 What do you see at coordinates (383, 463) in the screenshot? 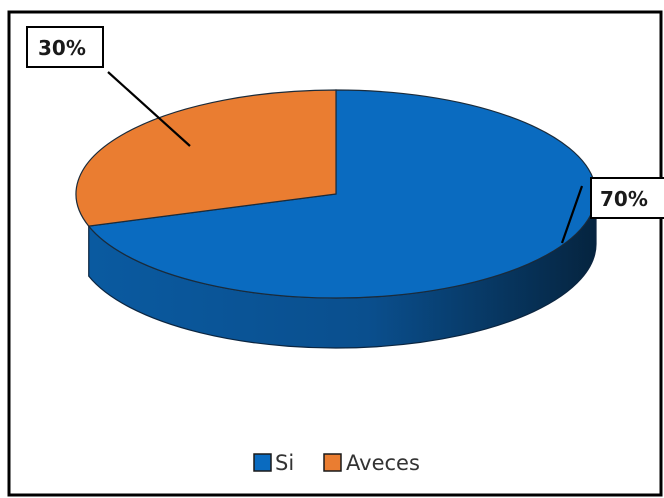
I see `legend-label-aveces: Aveces` at bounding box center [383, 463].